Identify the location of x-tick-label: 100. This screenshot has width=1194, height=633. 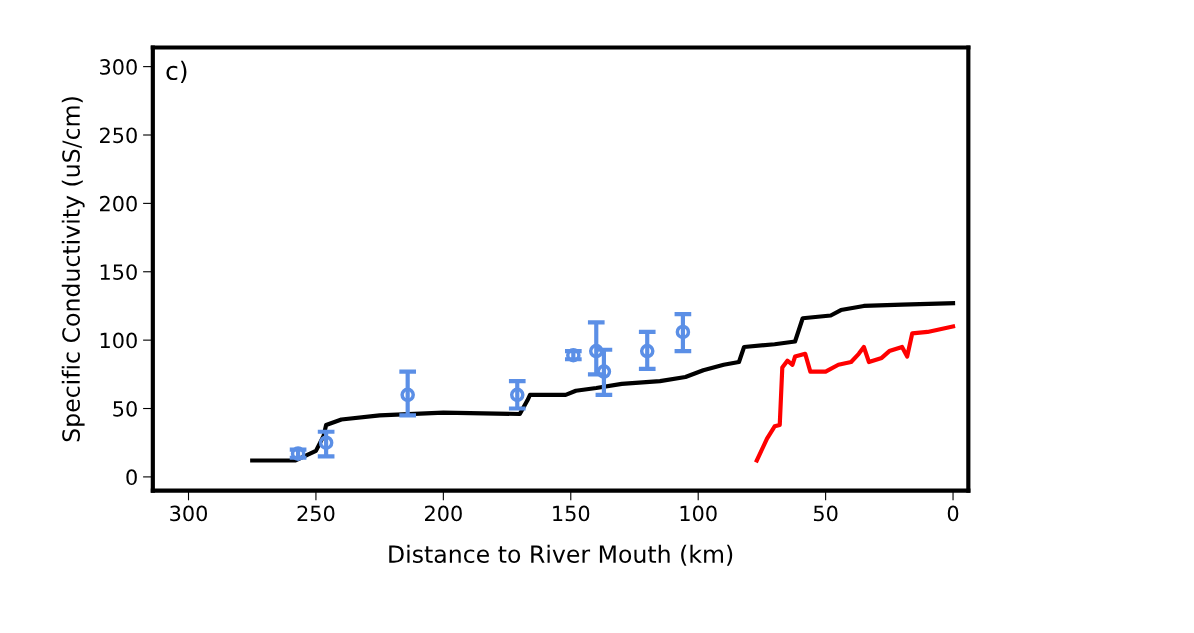
(698, 513).